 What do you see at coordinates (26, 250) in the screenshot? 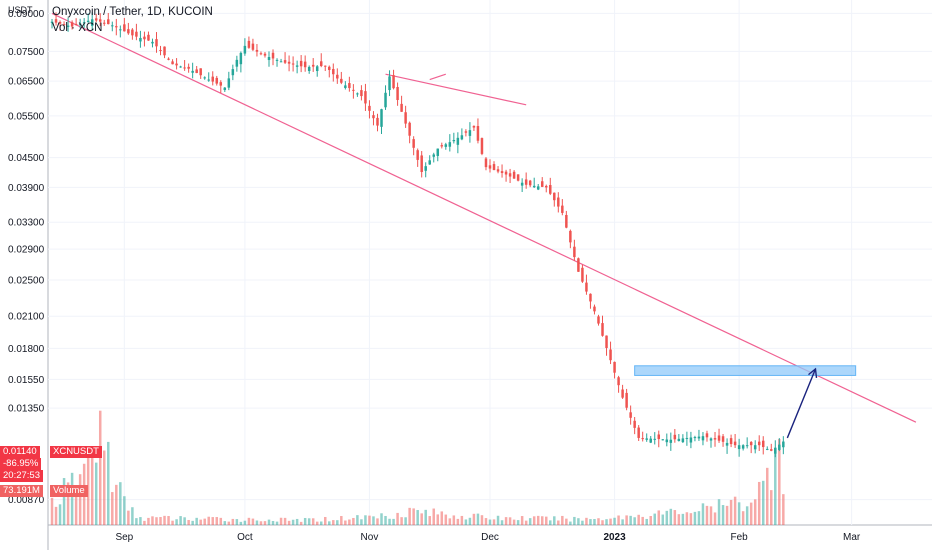
I see `y-tick-label: 0.02900` at bounding box center [26, 250].